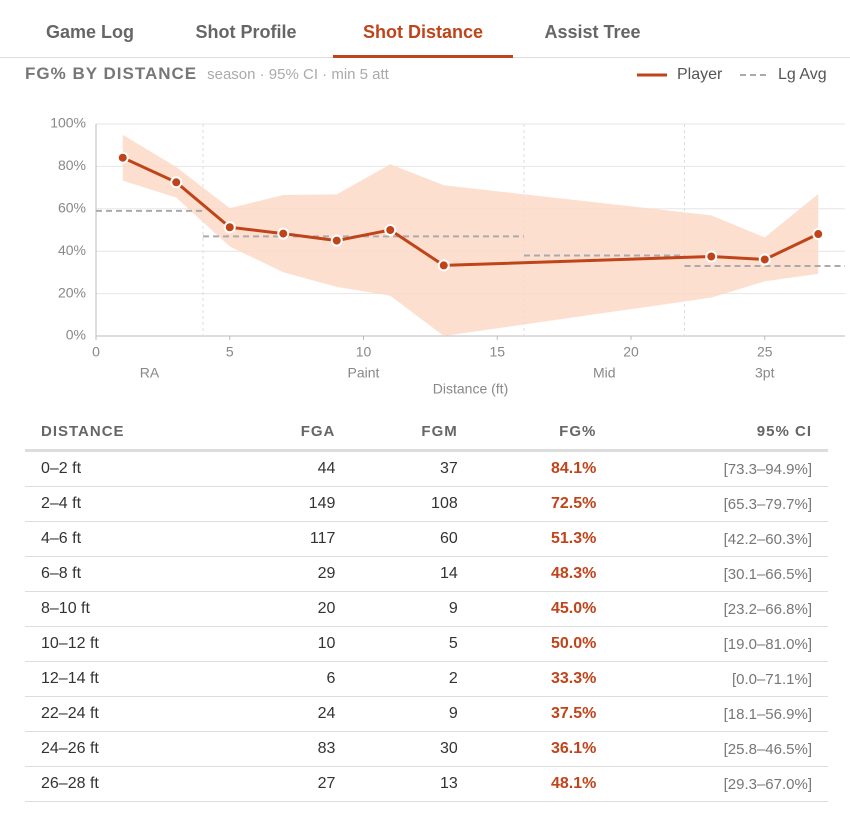 The height and width of the screenshot is (822, 850). Describe the element at coordinates (128, 679) in the screenshot. I see `table-cell: 12–14 ft` at that location.